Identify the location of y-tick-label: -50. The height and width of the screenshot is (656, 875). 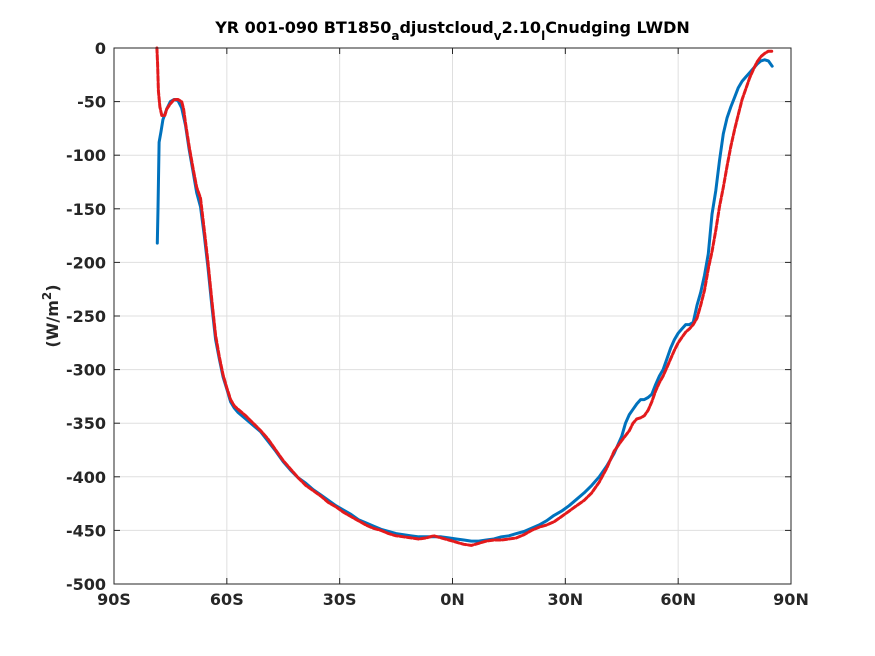
(91, 102).